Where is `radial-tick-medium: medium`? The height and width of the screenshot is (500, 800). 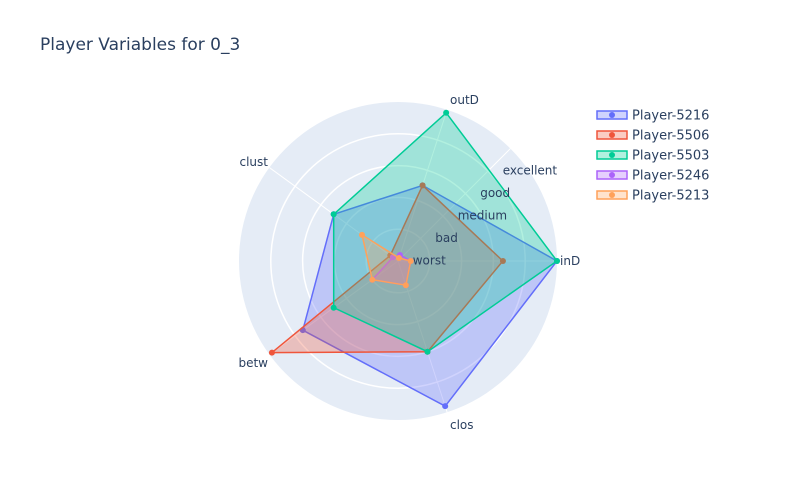
radial-tick-medium: medium is located at coordinates (482, 215).